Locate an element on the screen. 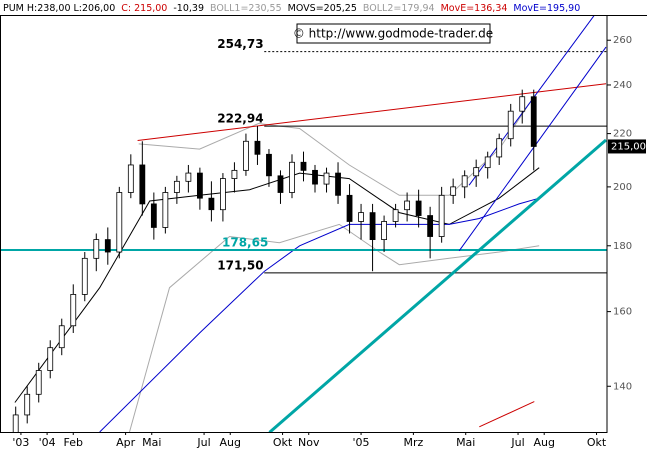 Image resolution: width=647 pixels, height=454 pixels. header-item: MovE=195,90 is located at coordinates (546, 8).